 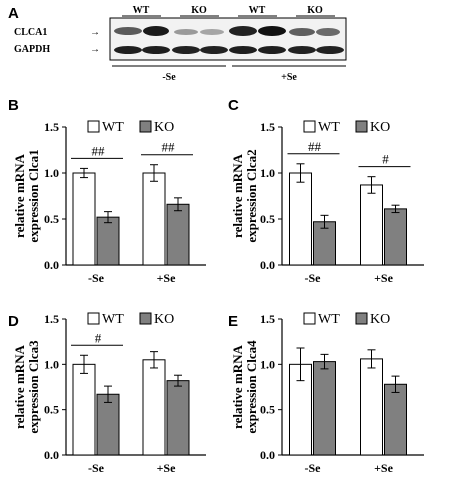 I want to click on legend-swatch-e-ko, so click(x=361, y=318).